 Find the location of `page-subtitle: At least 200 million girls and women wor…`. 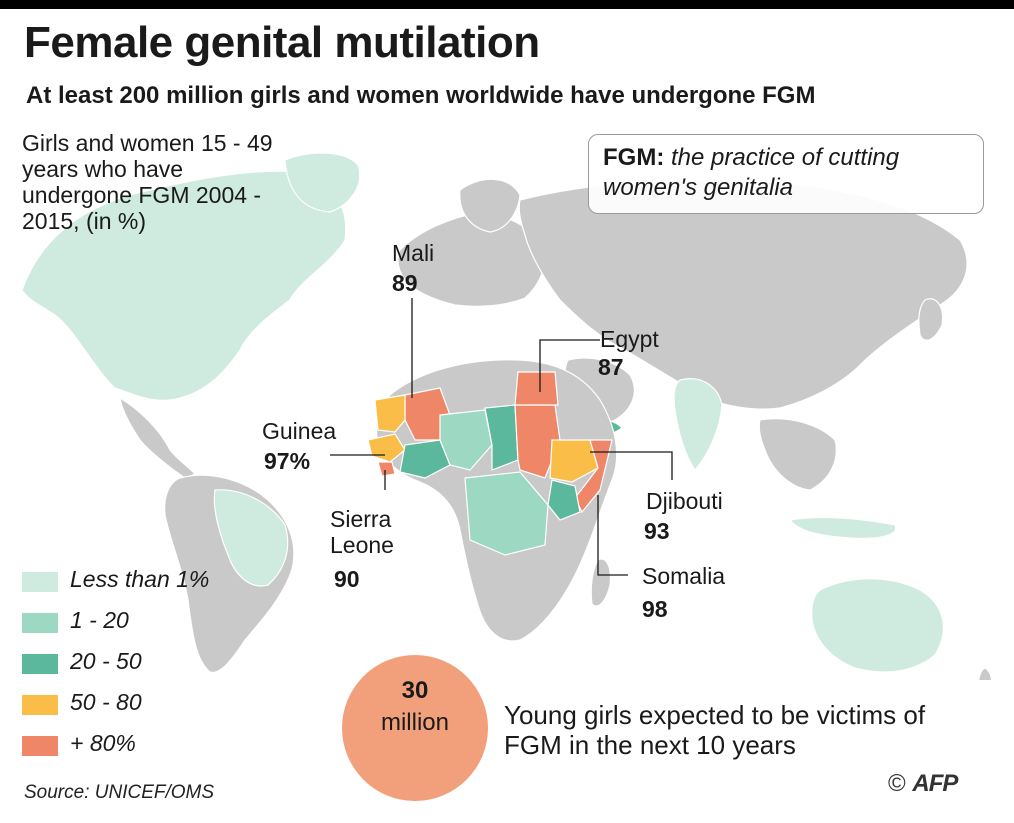

page-subtitle: At least 200 million girls and women wor… is located at coordinates (421, 95).